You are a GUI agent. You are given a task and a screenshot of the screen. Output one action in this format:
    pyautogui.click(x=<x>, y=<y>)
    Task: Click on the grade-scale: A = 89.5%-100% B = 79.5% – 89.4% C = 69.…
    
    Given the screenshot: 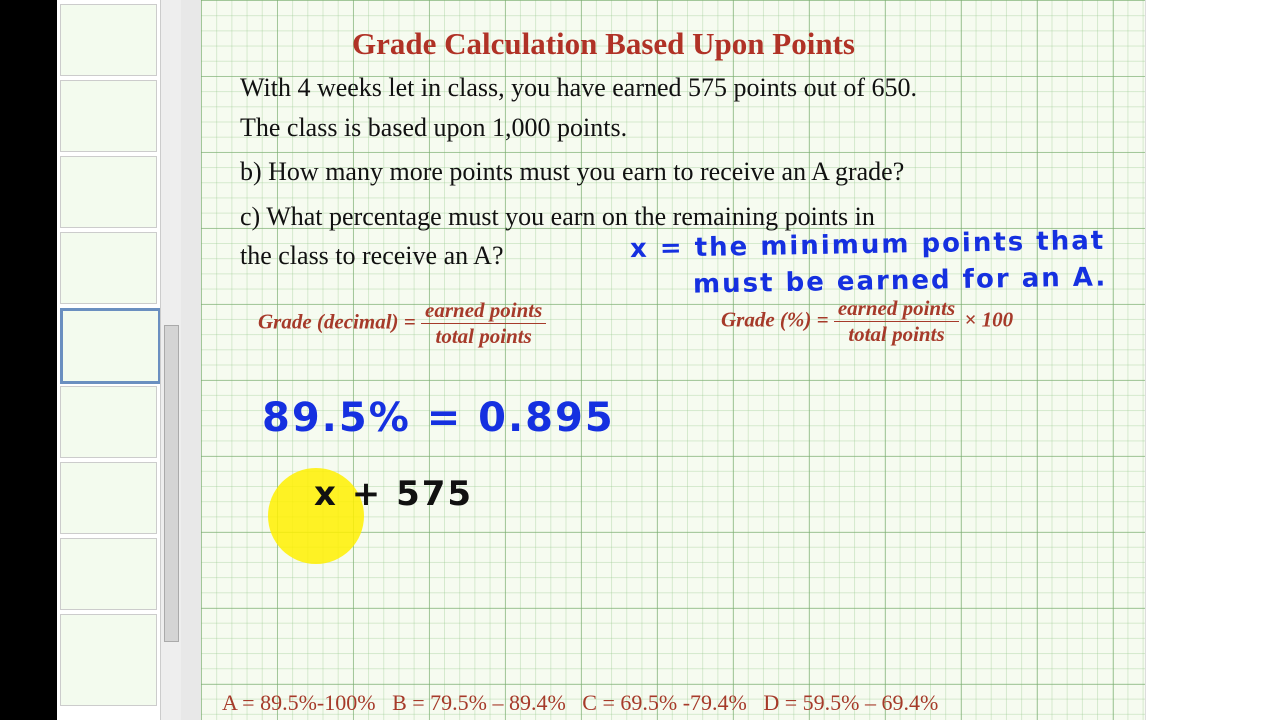 What is the action you would take?
    pyautogui.click(x=580, y=703)
    